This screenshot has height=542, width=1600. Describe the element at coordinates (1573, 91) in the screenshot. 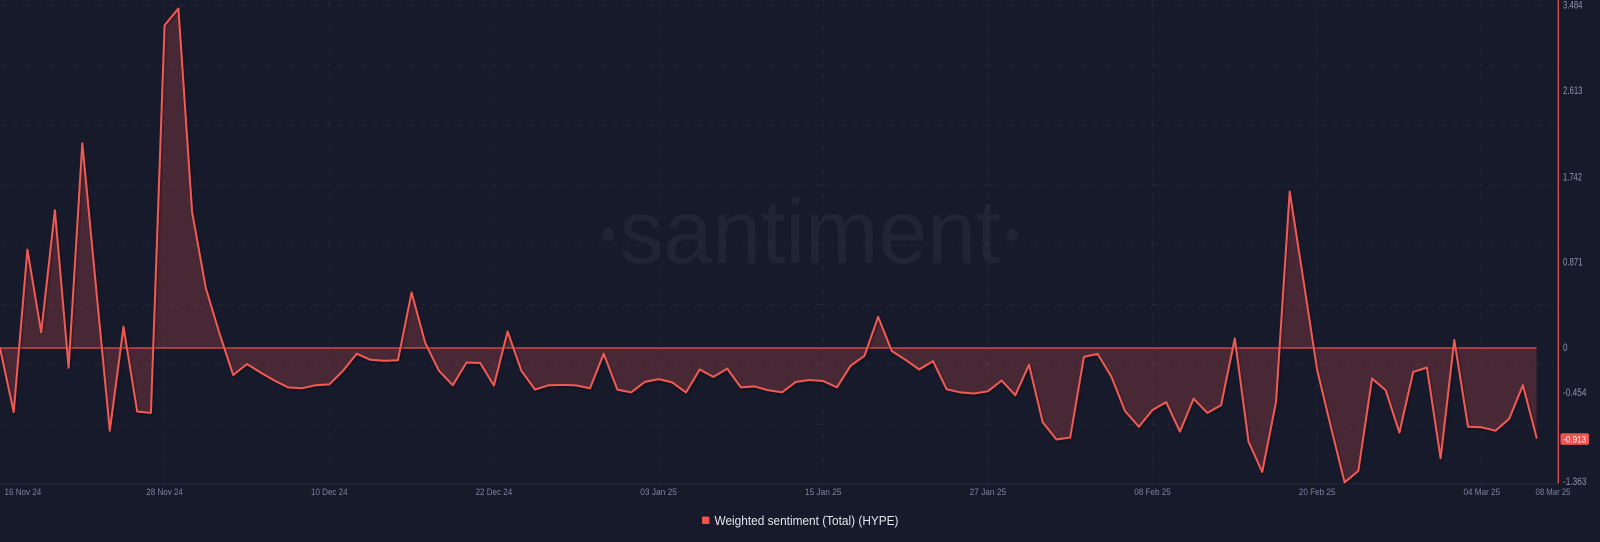

I see `svg-text: 2.613` at that location.